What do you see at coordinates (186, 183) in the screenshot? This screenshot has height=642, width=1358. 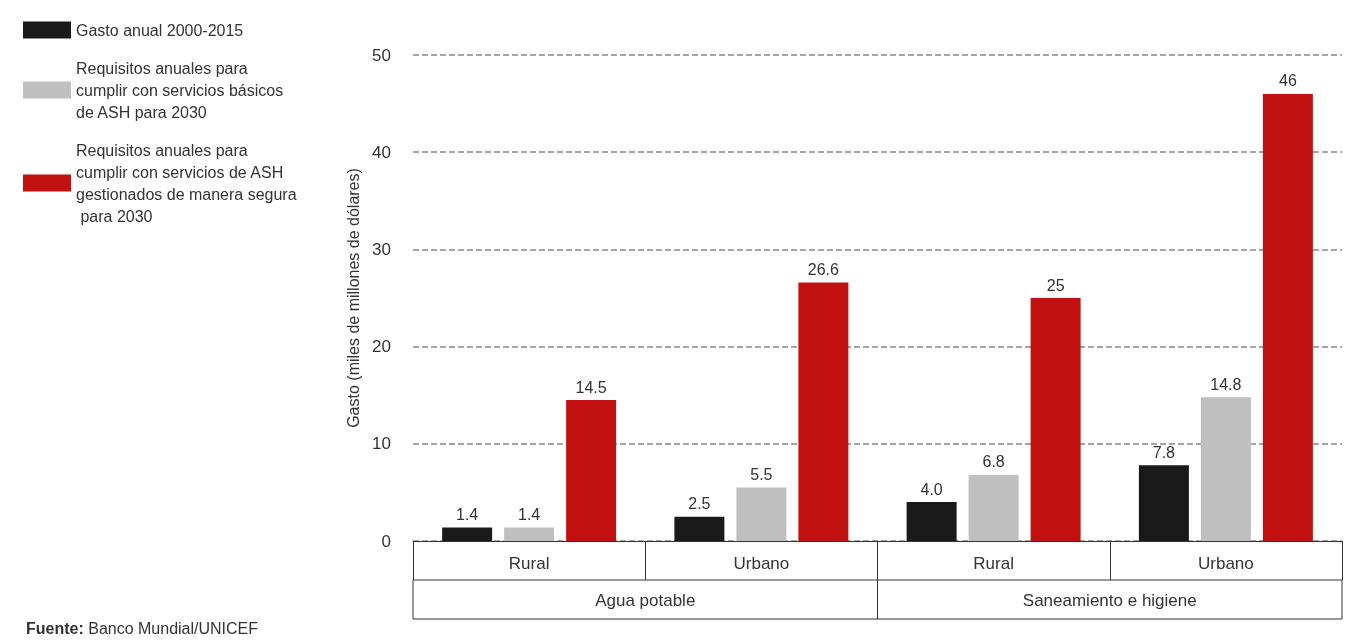 I see `legend-label: Requisitos anuales para cumplir con servicios de ASH gestionados de manera segura para 2030` at bounding box center [186, 183].